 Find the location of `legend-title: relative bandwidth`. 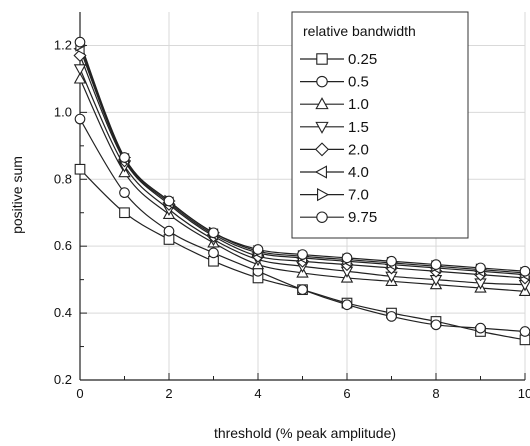

legend-title: relative bandwidth is located at coordinates (359, 31).